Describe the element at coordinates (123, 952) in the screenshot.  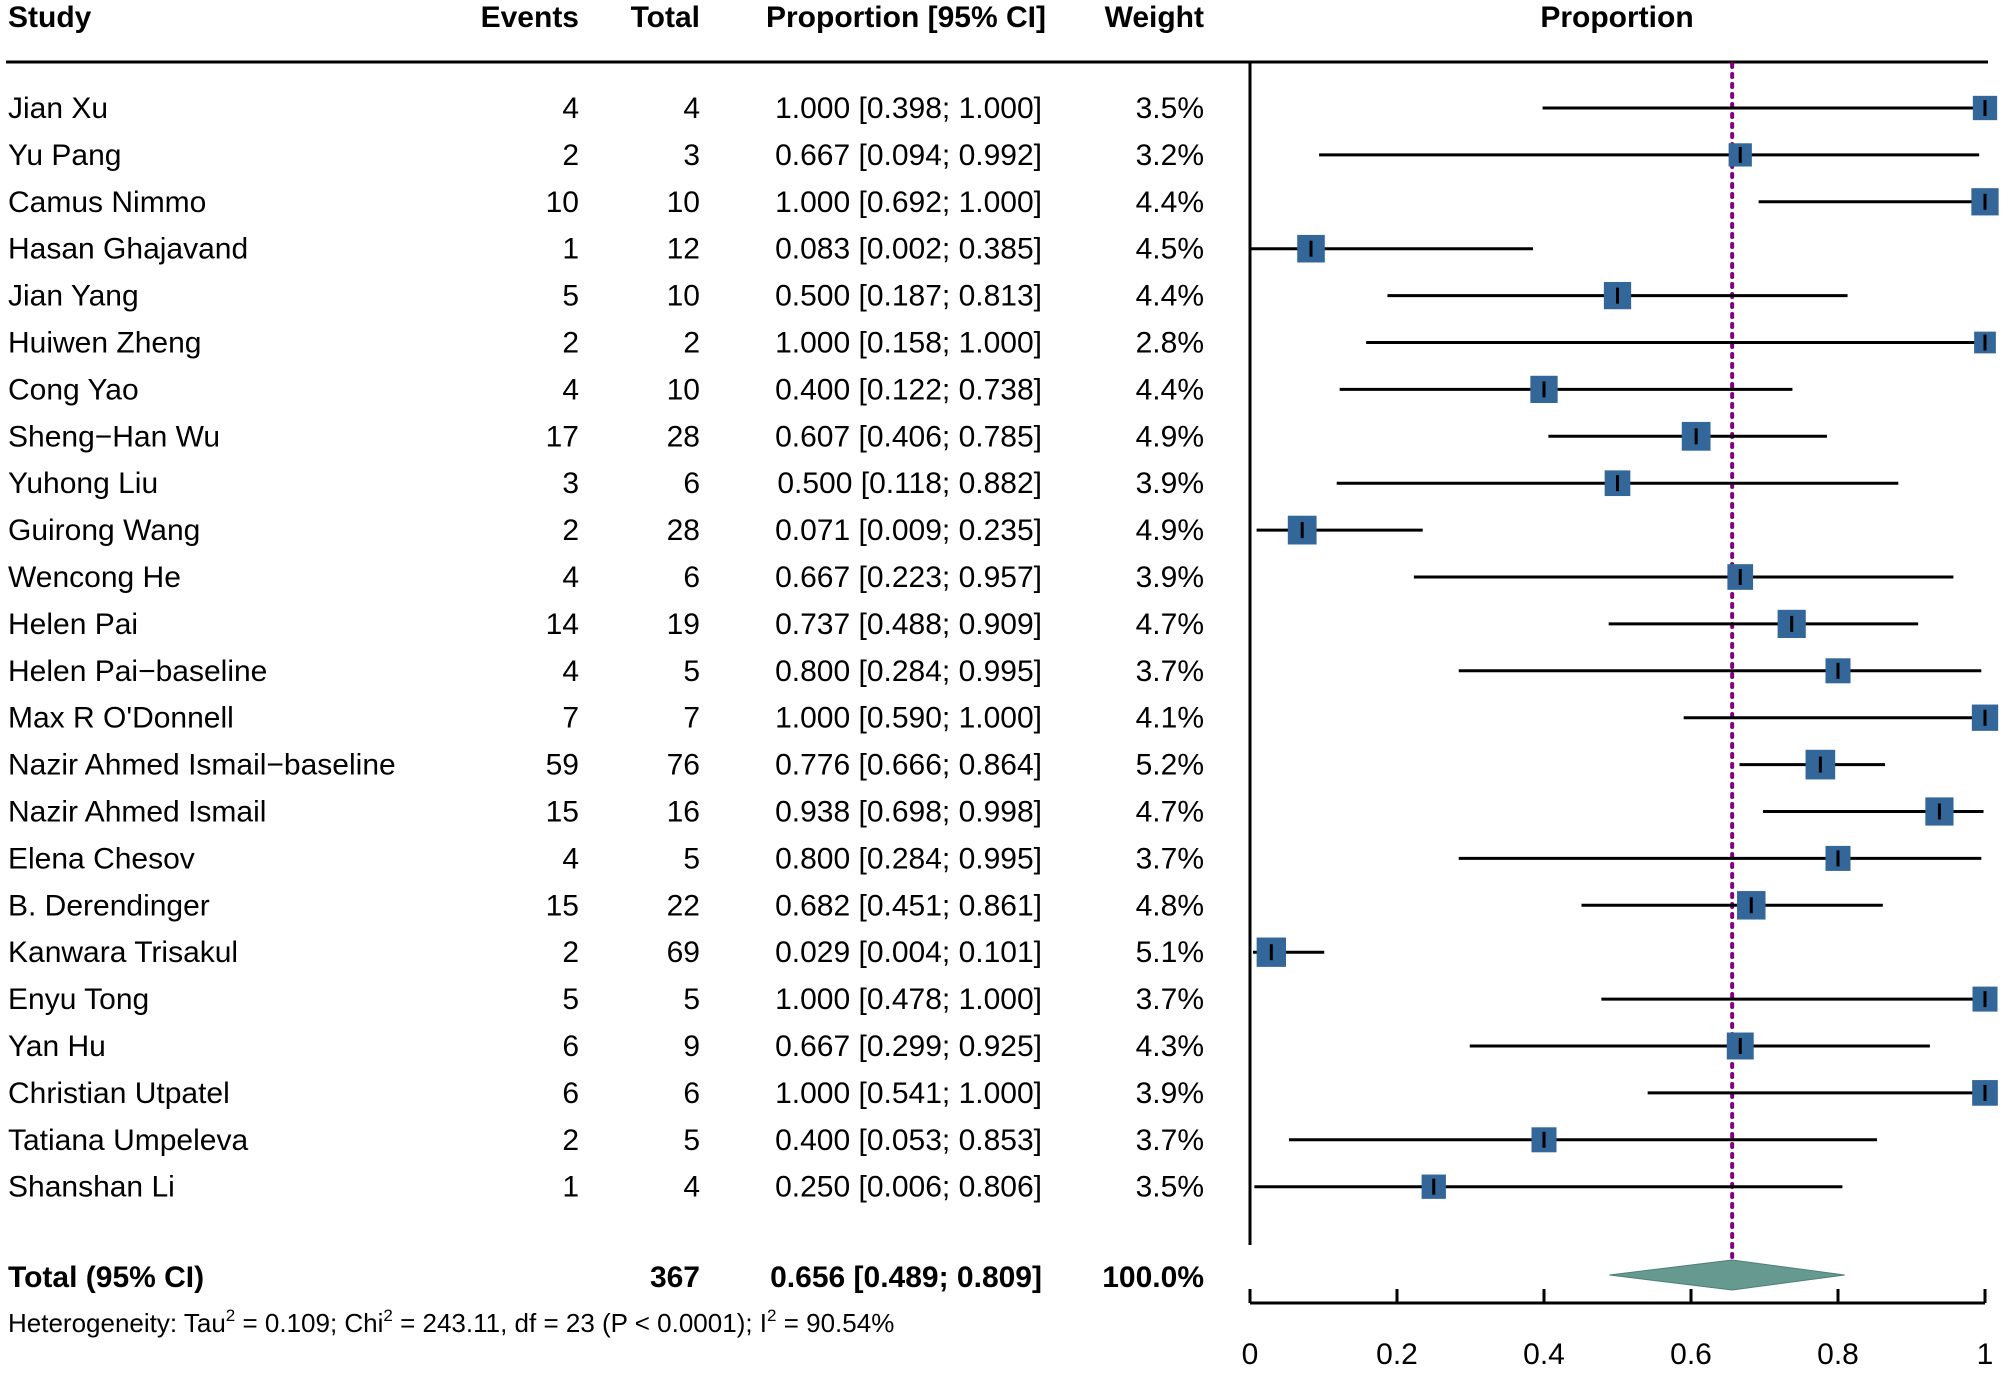
I see `study-name: Kanwara Trisakul` at that location.